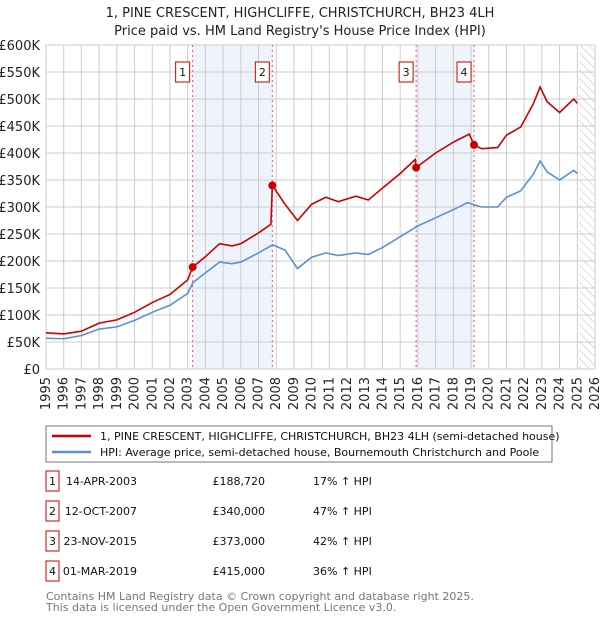  What do you see at coordinates (101, 481) in the screenshot?
I see `sale-date: 14-APR-2003` at bounding box center [101, 481].